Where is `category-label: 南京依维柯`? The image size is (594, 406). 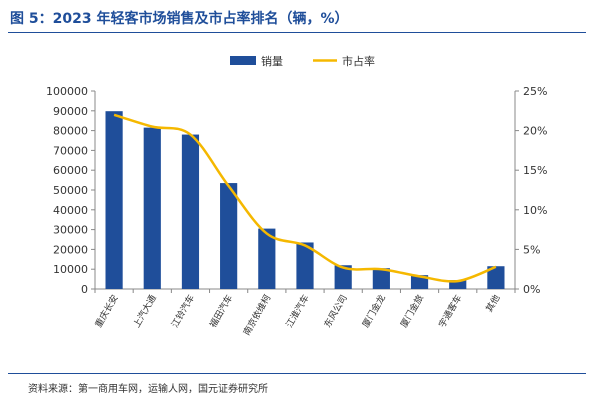 category-label: 南京依维柯 is located at coordinates (257, 315).